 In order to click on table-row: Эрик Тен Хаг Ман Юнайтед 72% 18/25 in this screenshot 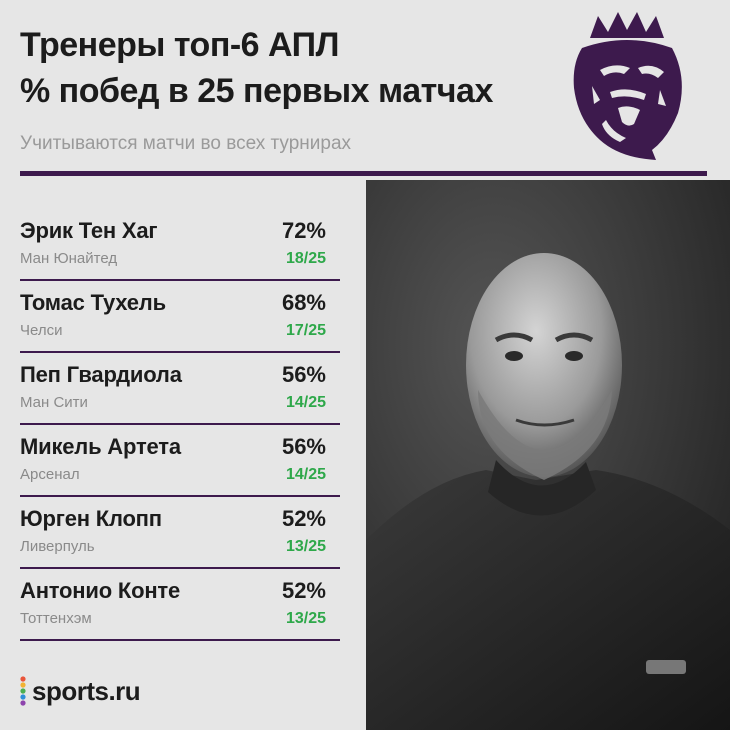, I will do `click(180, 246)`.